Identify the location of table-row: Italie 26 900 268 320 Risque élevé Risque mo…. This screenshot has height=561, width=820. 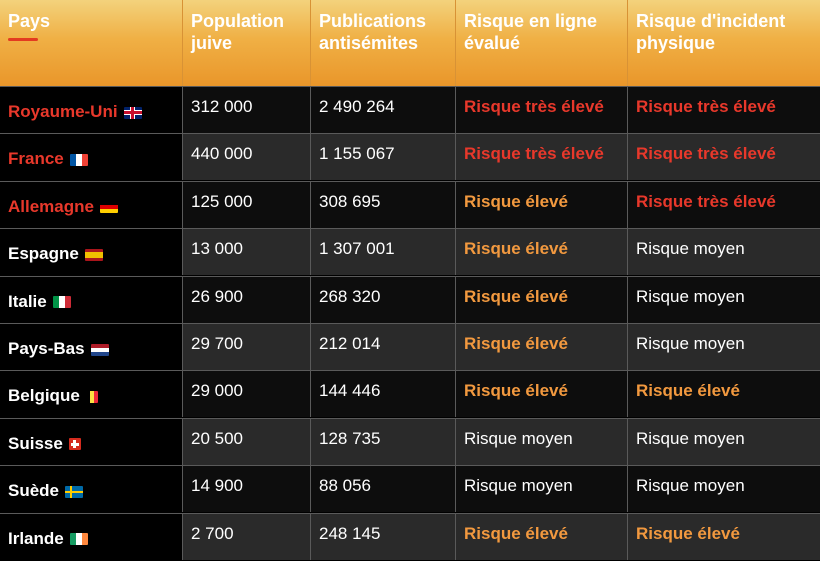
(410, 299).